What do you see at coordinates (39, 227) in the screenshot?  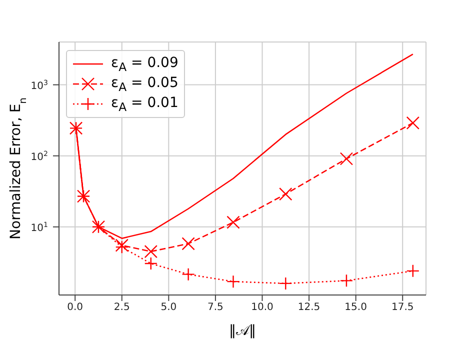 I see `y-tick-label: 10$^{1}$` at bounding box center [39, 227].